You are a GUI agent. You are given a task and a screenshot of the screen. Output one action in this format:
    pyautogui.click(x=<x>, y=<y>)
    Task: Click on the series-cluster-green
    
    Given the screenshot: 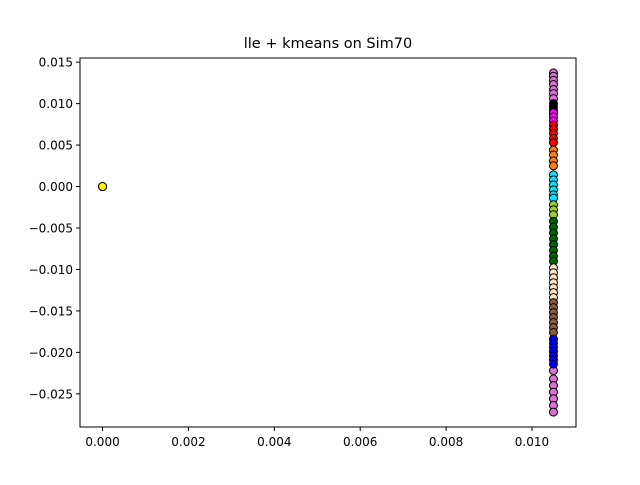 What is the action you would take?
    pyautogui.click(x=553, y=241)
    